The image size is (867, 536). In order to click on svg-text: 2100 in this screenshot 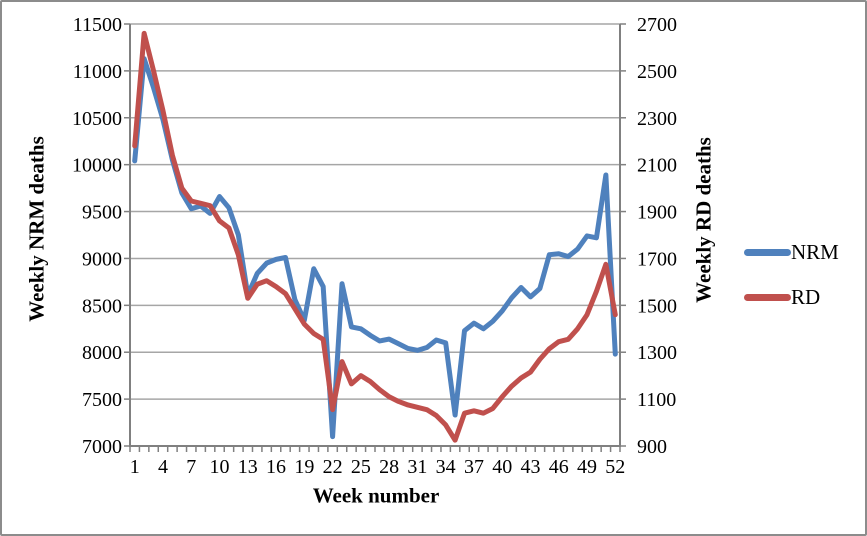, I will do `click(657, 166)`.